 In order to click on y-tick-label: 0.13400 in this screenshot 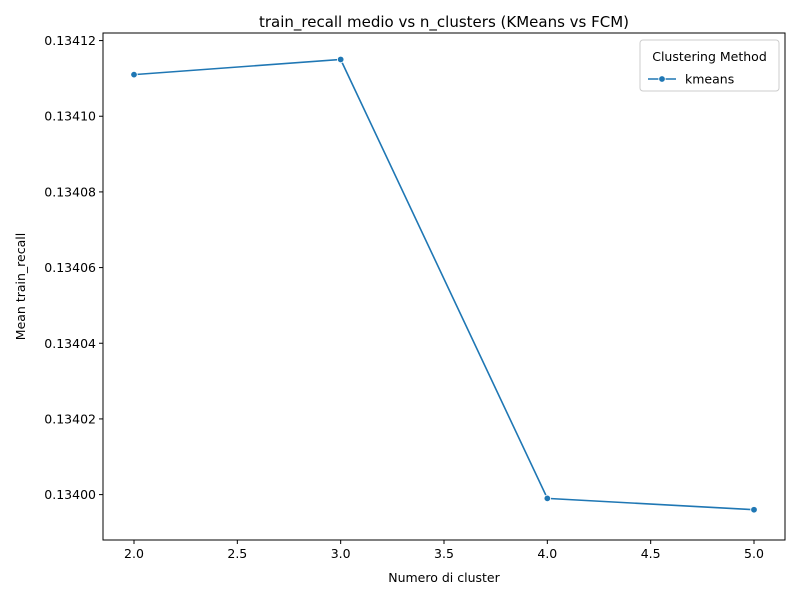, I will do `click(70, 494)`.